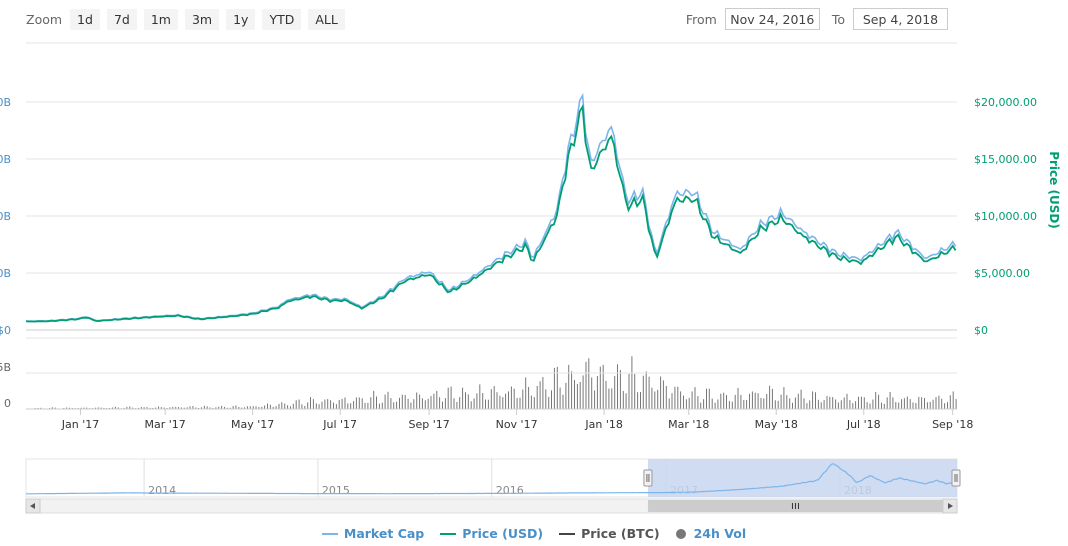 The width and height of the screenshot is (1068, 546). I want to click on legend-market-cap: Market Cap, so click(372, 533).